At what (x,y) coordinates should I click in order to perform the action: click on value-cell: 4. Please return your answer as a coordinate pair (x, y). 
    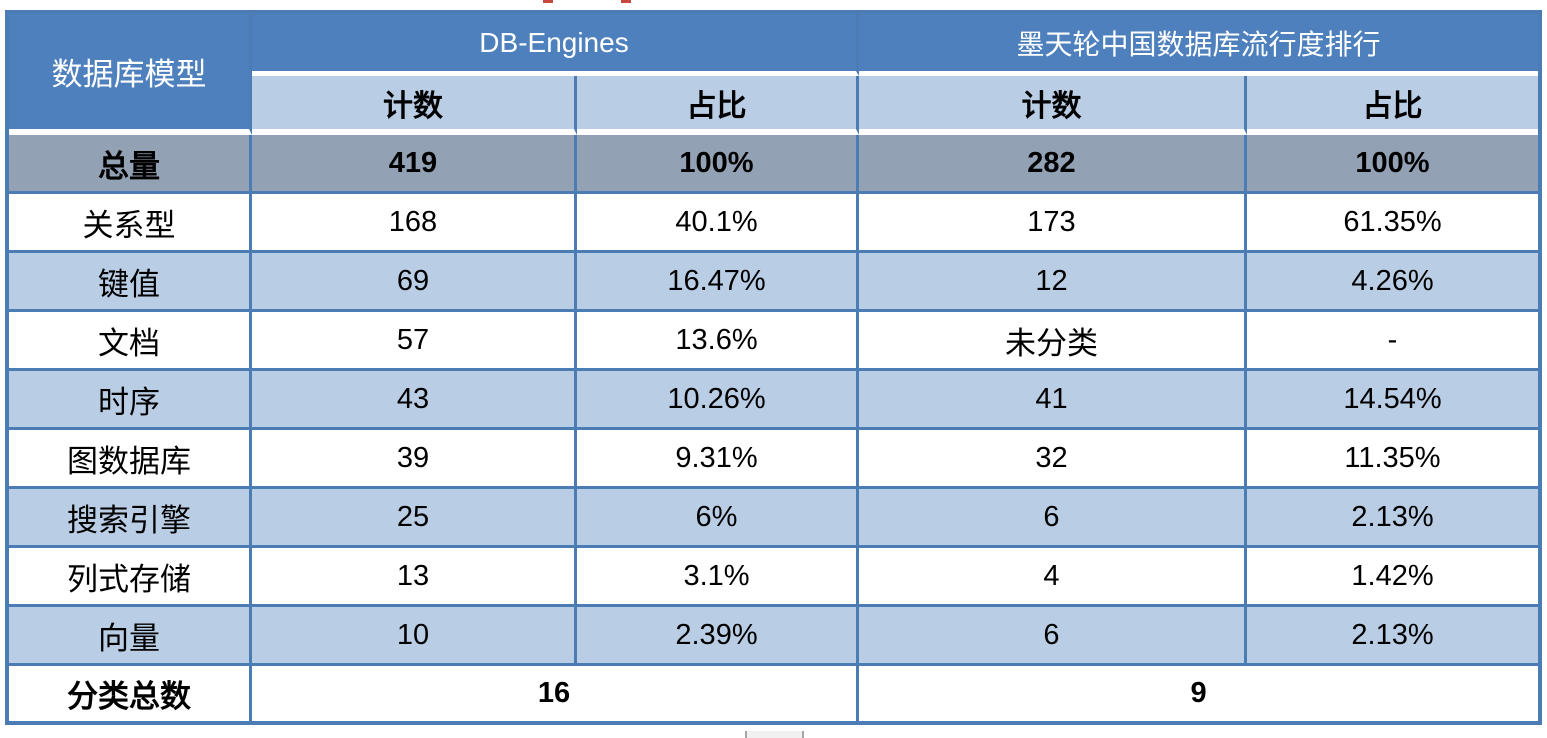
    Looking at the image, I should click on (1053, 577).